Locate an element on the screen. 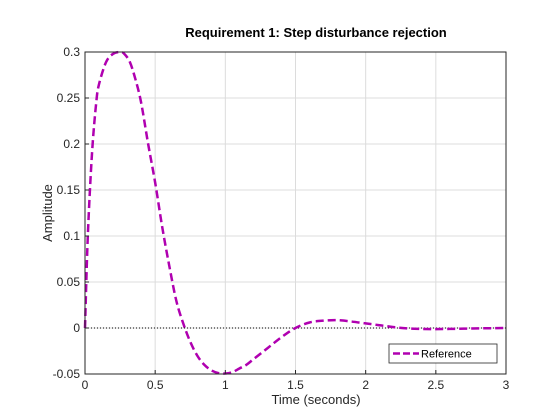  x-tick-label: 2.5 is located at coordinates (435, 385).